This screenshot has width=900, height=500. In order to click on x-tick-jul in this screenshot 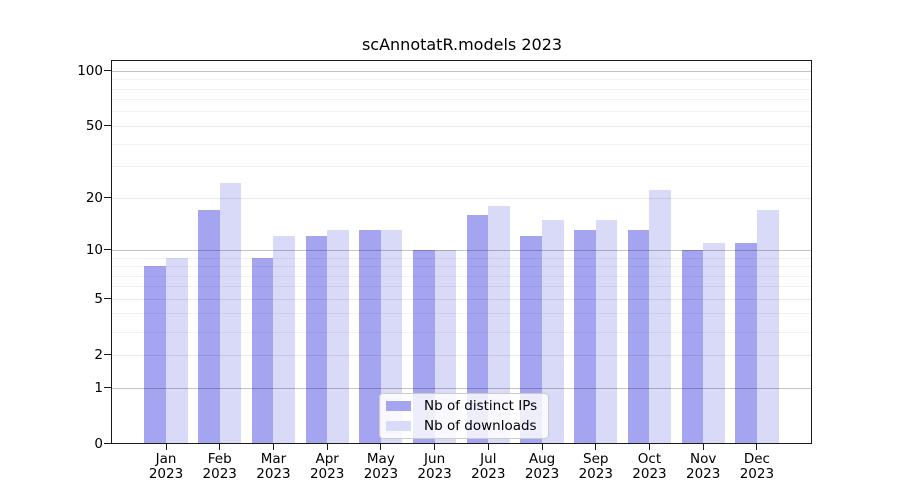, I will do `click(488, 447)`.